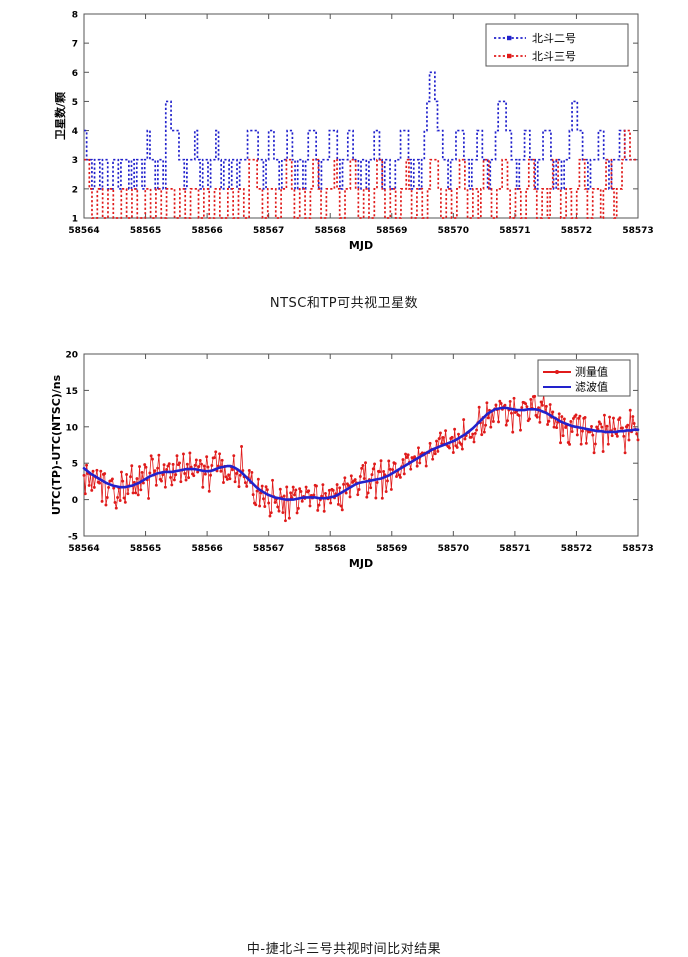 The height and width of the screenshot is (957, 688). What do you see at coordinates (71, 392) in the screenshot?
I see `y-tick-label: 15` at bounding box center [71, 392].